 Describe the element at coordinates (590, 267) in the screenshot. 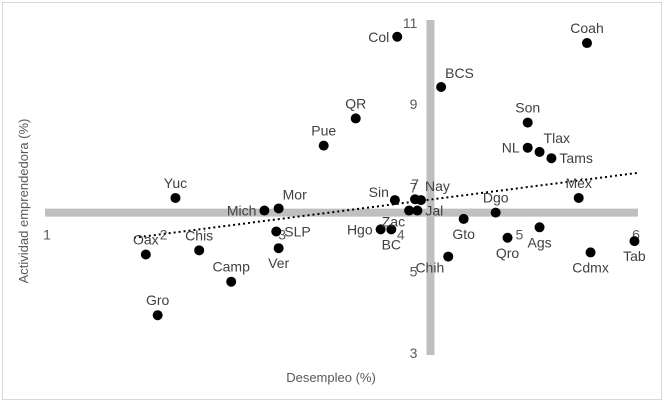

I see `point-label-cdmx: Cdmx` at that location.